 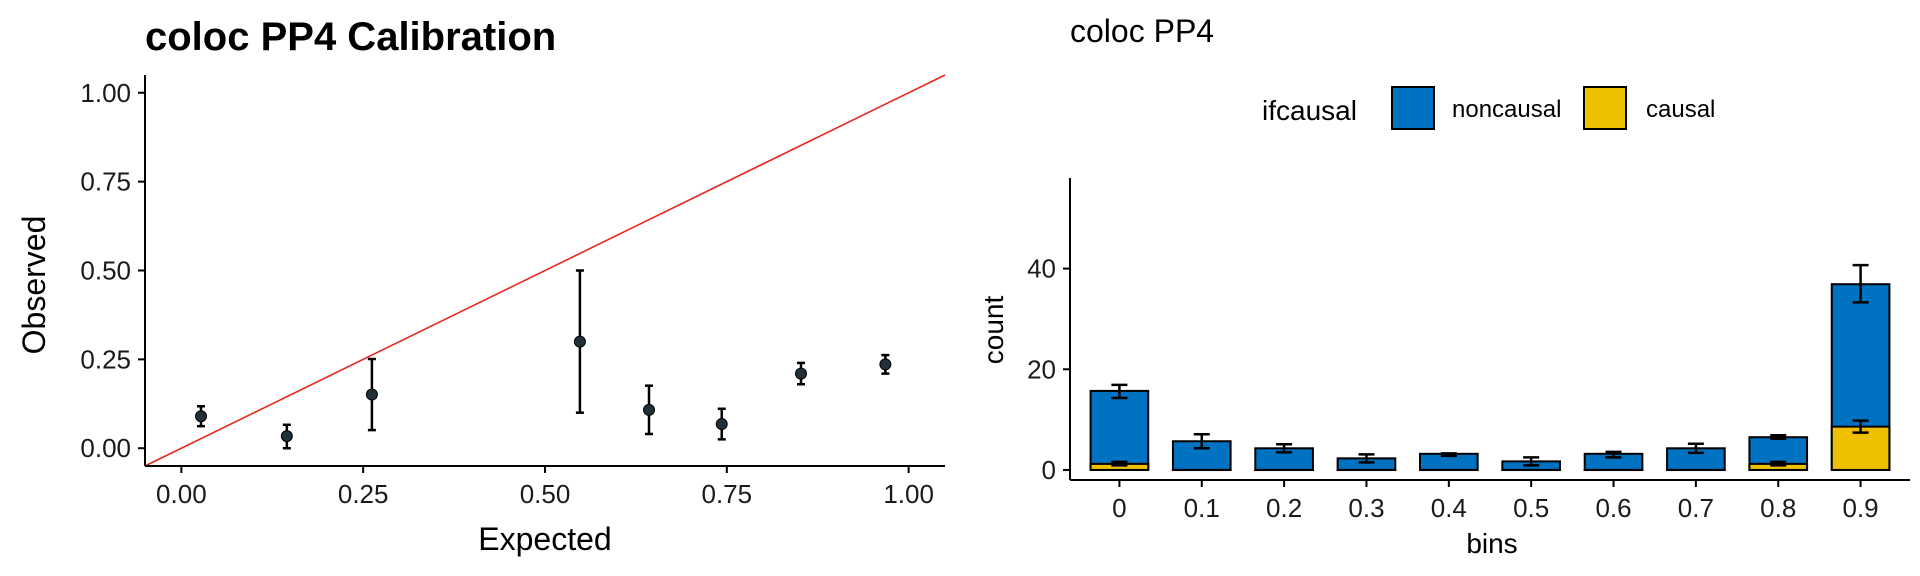 What do you see at coordinates (1449, 508) in the screenshot?
I see `x-tick-label: 0.4` at bounding box center [1449, 508].